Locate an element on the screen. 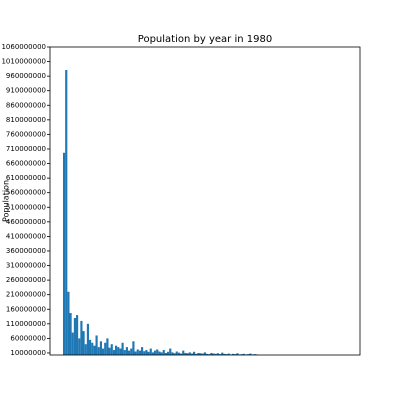 Image resolution: width=400 pixels, height=400 pixels. y-tick-label: 560000000 is located at coordinates (26, 193).